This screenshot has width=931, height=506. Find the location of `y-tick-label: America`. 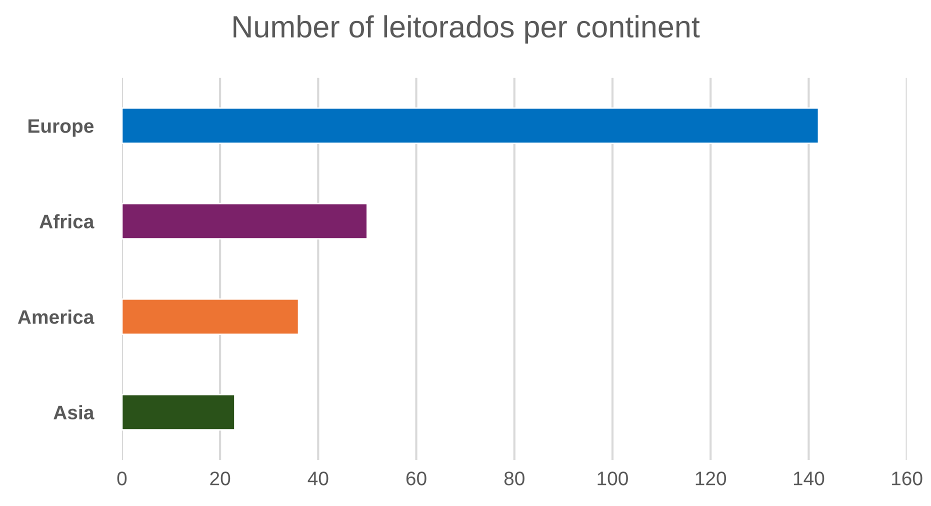

y-tick-label: America is located at coordinates (56, 317).